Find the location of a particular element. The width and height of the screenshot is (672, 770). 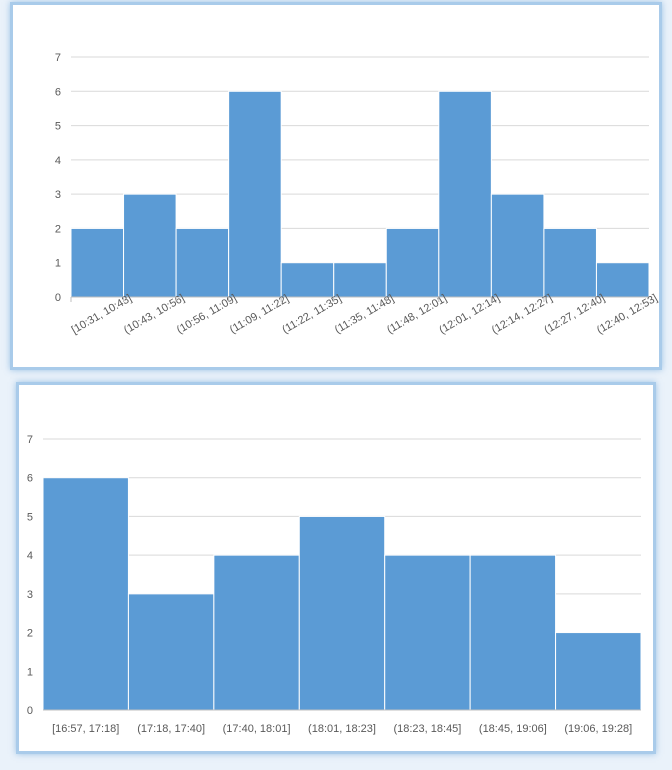

x-tick-label: (17:18, 17:40] is located at coordinates (171, 729).